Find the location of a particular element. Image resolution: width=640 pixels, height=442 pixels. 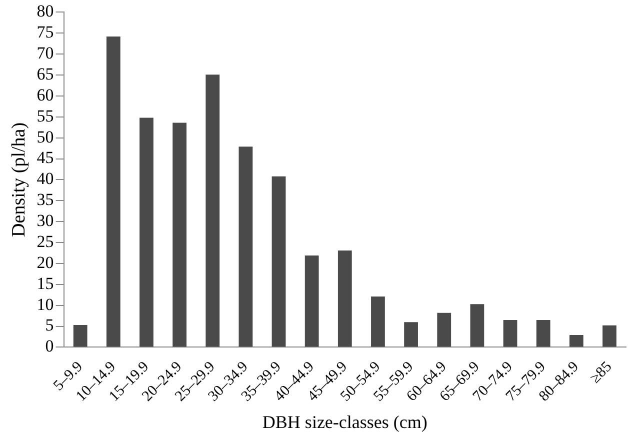

y-tick-label: 75 is located at coordinates (45, 32).